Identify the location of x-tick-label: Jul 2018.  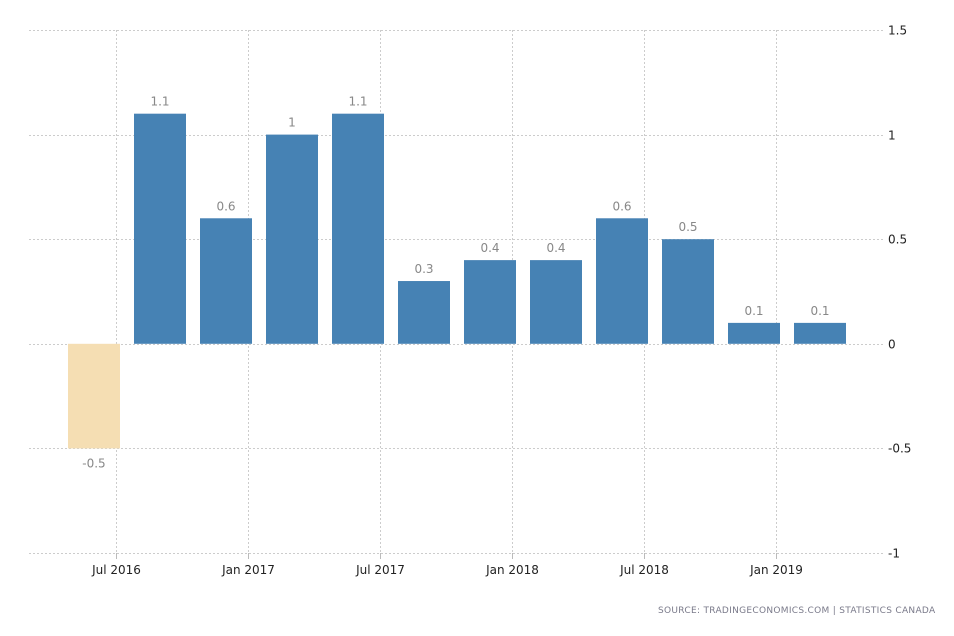
(644, 570).